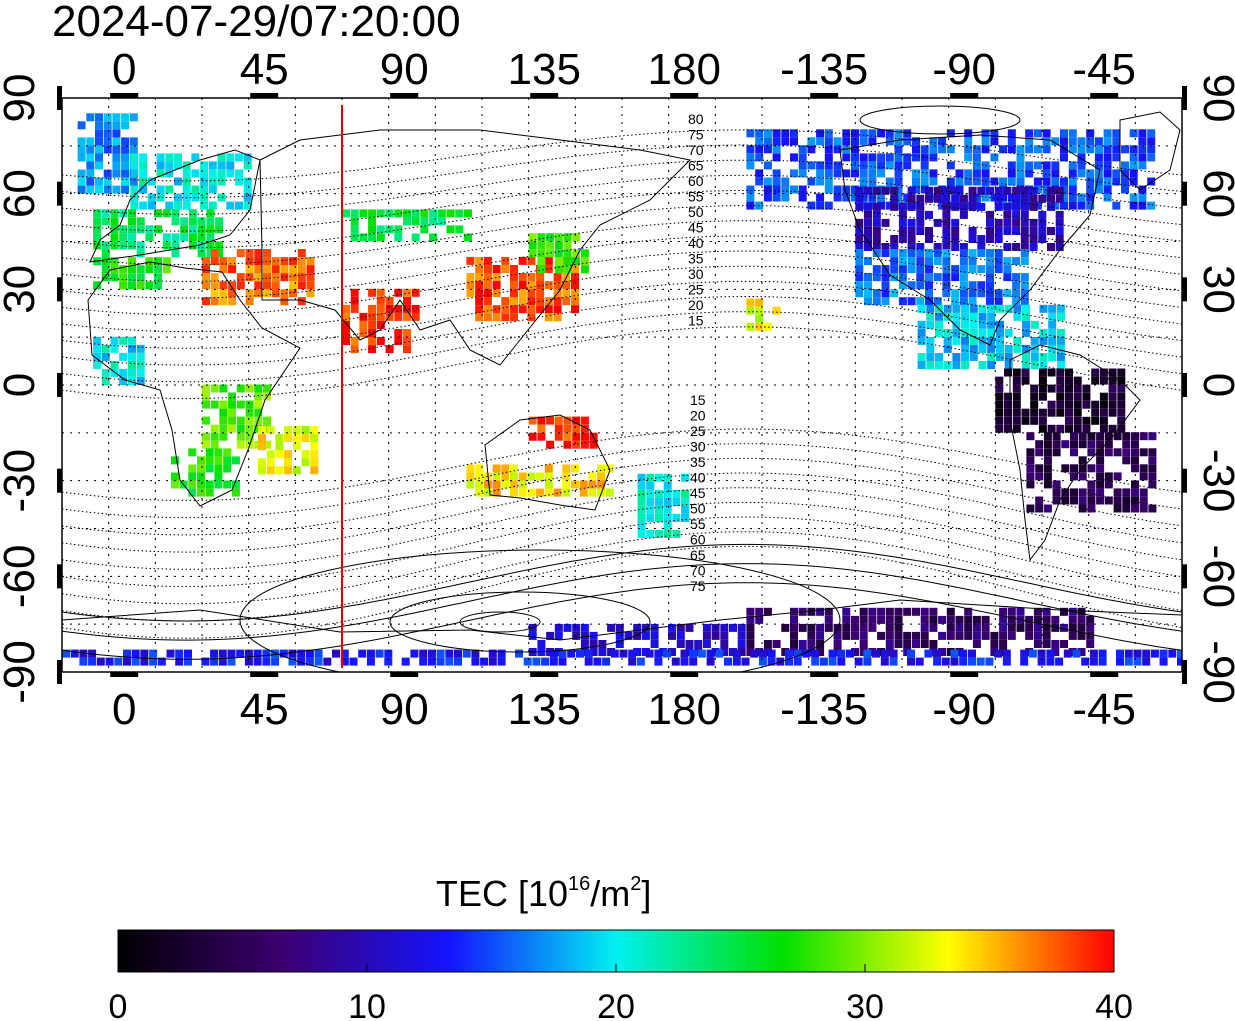  I want to click on contour-line, so click(622, 363).